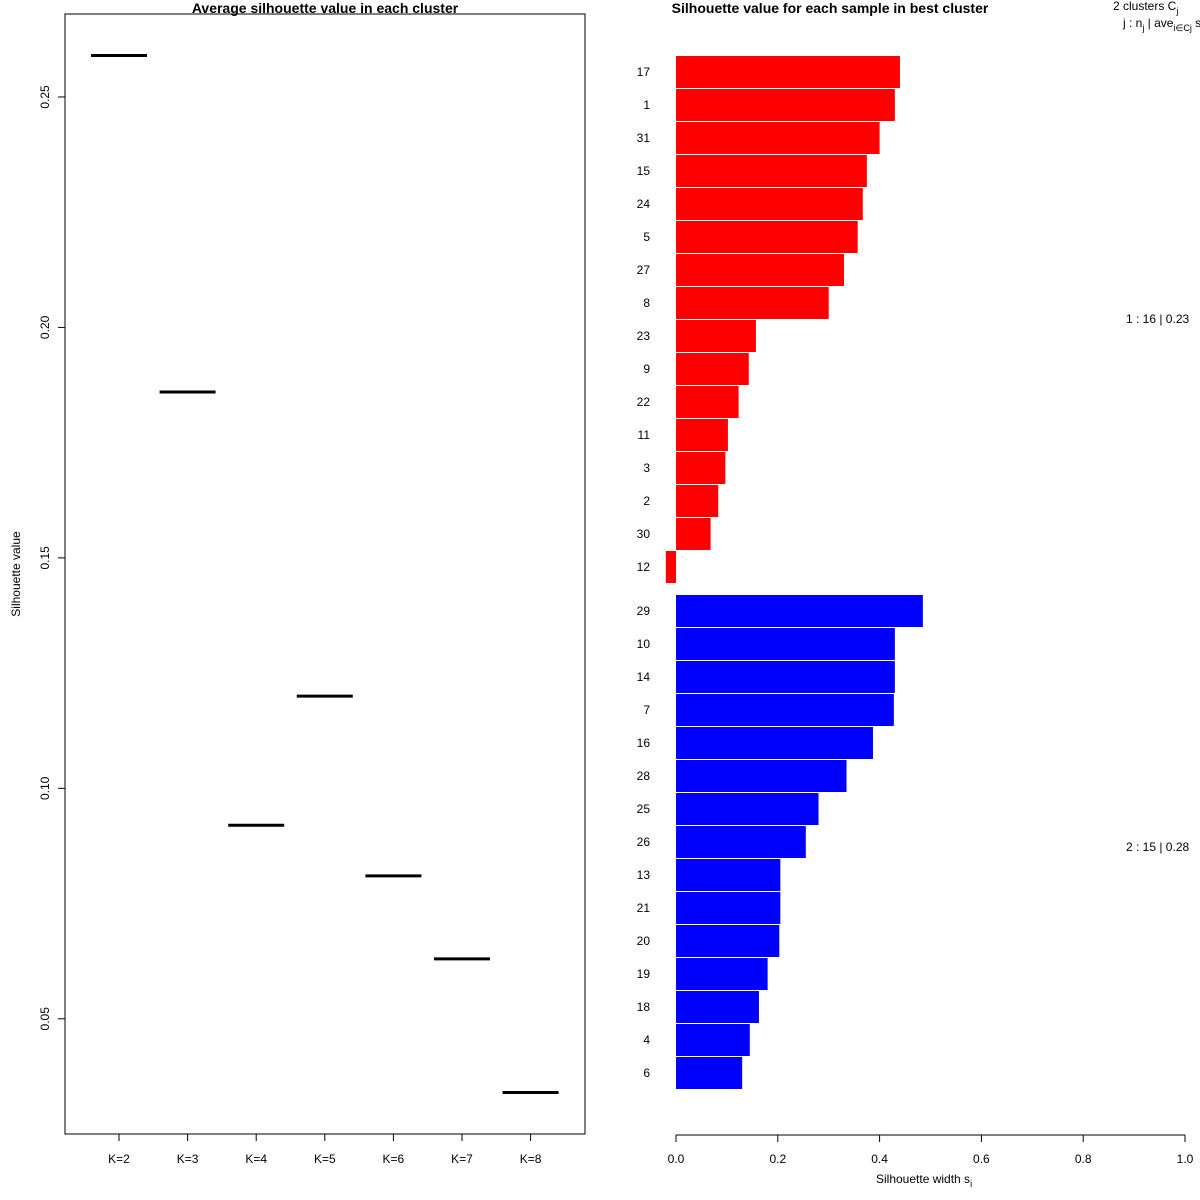  Describe the element at coordinates (646, 237) in the screenshot. I see `sample-label-5: 5` at that location.